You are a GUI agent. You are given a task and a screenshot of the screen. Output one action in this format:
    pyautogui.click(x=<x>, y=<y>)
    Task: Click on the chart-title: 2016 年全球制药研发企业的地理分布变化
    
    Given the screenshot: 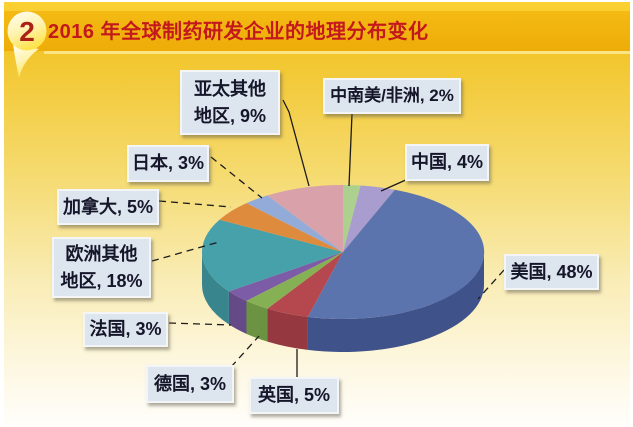 What is the action you would take?
    pyautogui.click(x=238, y=32)
    